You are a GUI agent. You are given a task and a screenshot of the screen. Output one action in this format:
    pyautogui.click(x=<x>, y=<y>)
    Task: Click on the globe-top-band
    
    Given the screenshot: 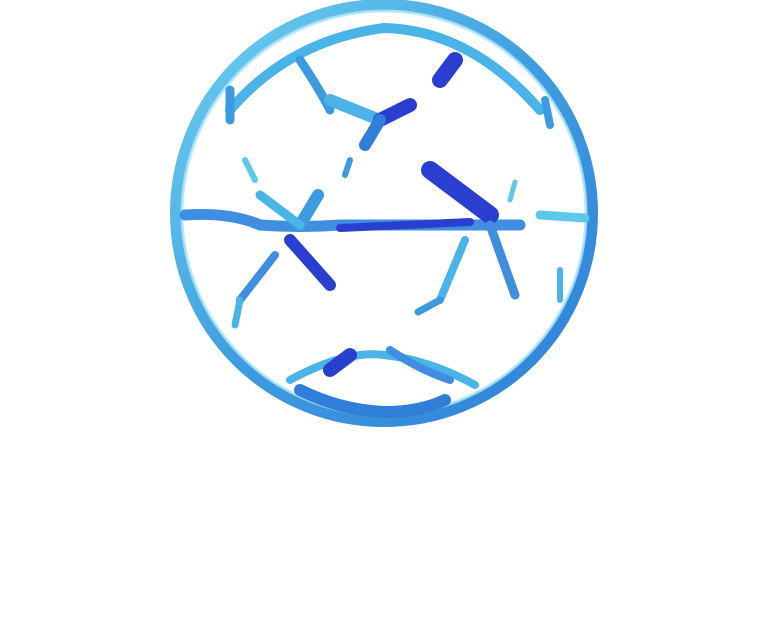 What is the action you would take?
    pyautogui.click(x=385, y=68)
    